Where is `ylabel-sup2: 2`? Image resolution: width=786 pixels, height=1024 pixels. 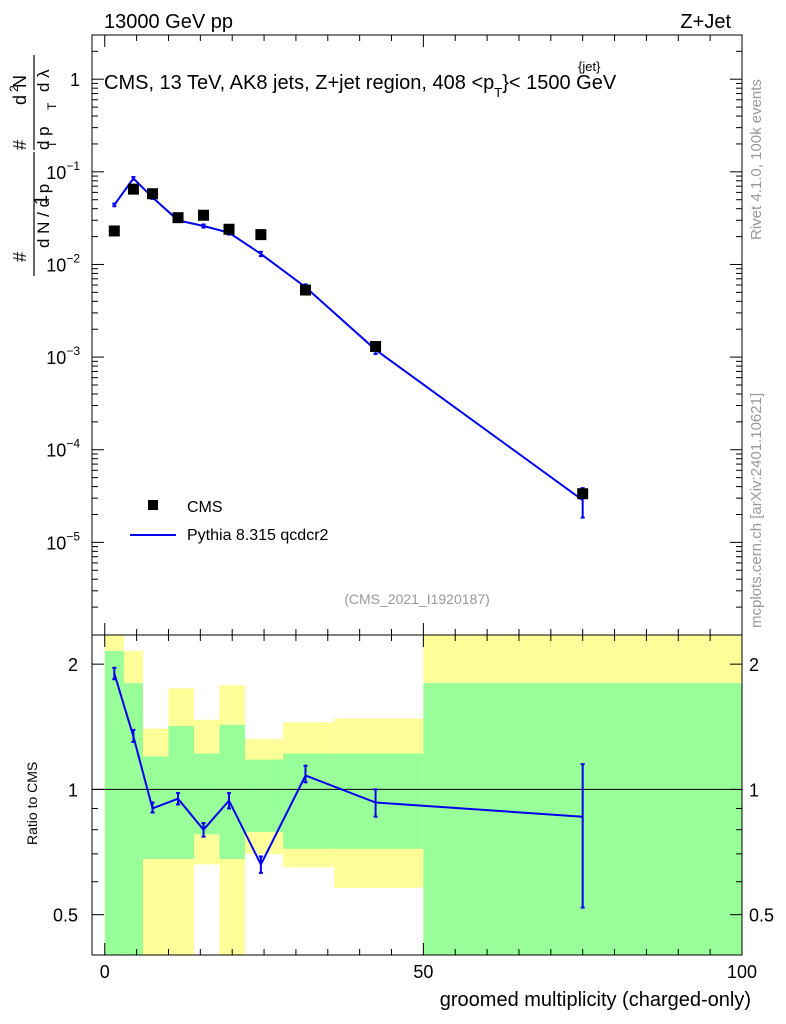
ylabel-sup2: 2 is located at coordinates (14, 88).